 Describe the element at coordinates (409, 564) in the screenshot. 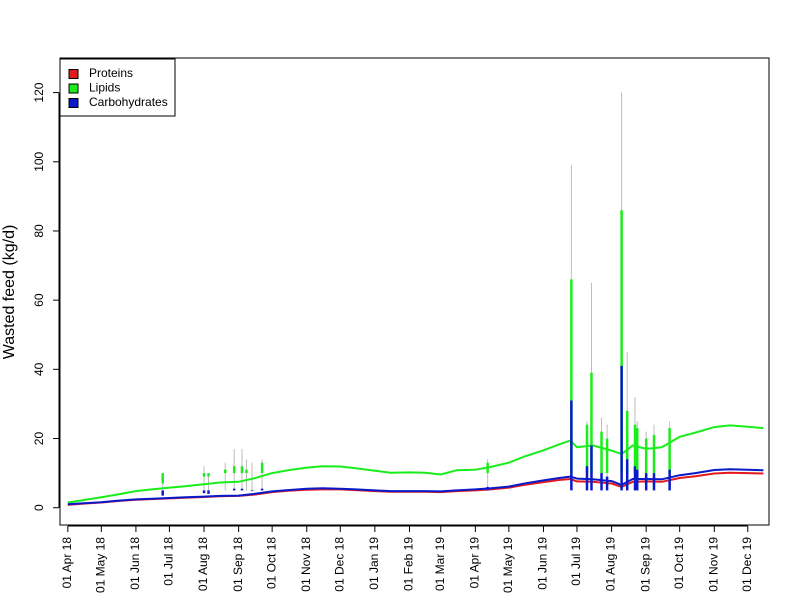

I see `x-tick-label: 01 Feb 19` at that location.